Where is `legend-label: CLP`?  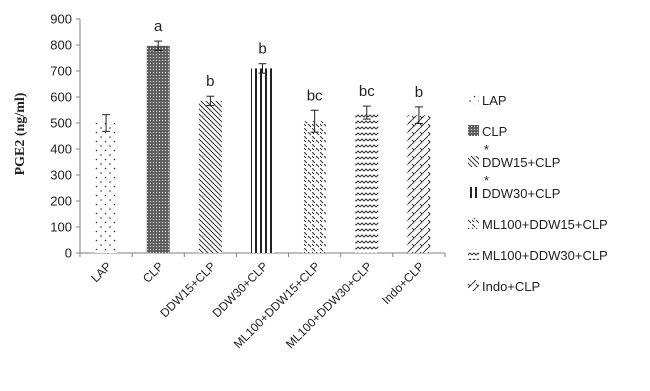
legend-label: CLP is located at coordinates (494, 131).